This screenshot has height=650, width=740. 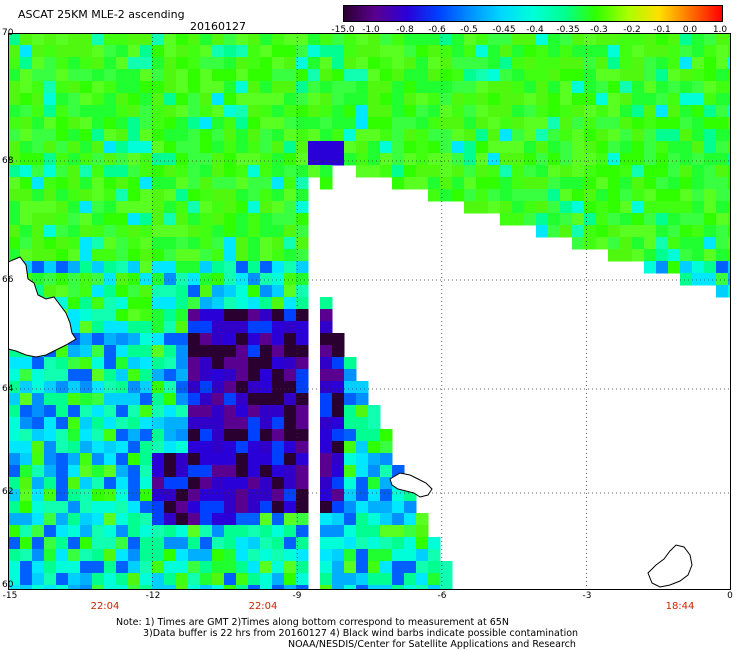 I want to click on lat-label: 70, so click(x=8, y=33).